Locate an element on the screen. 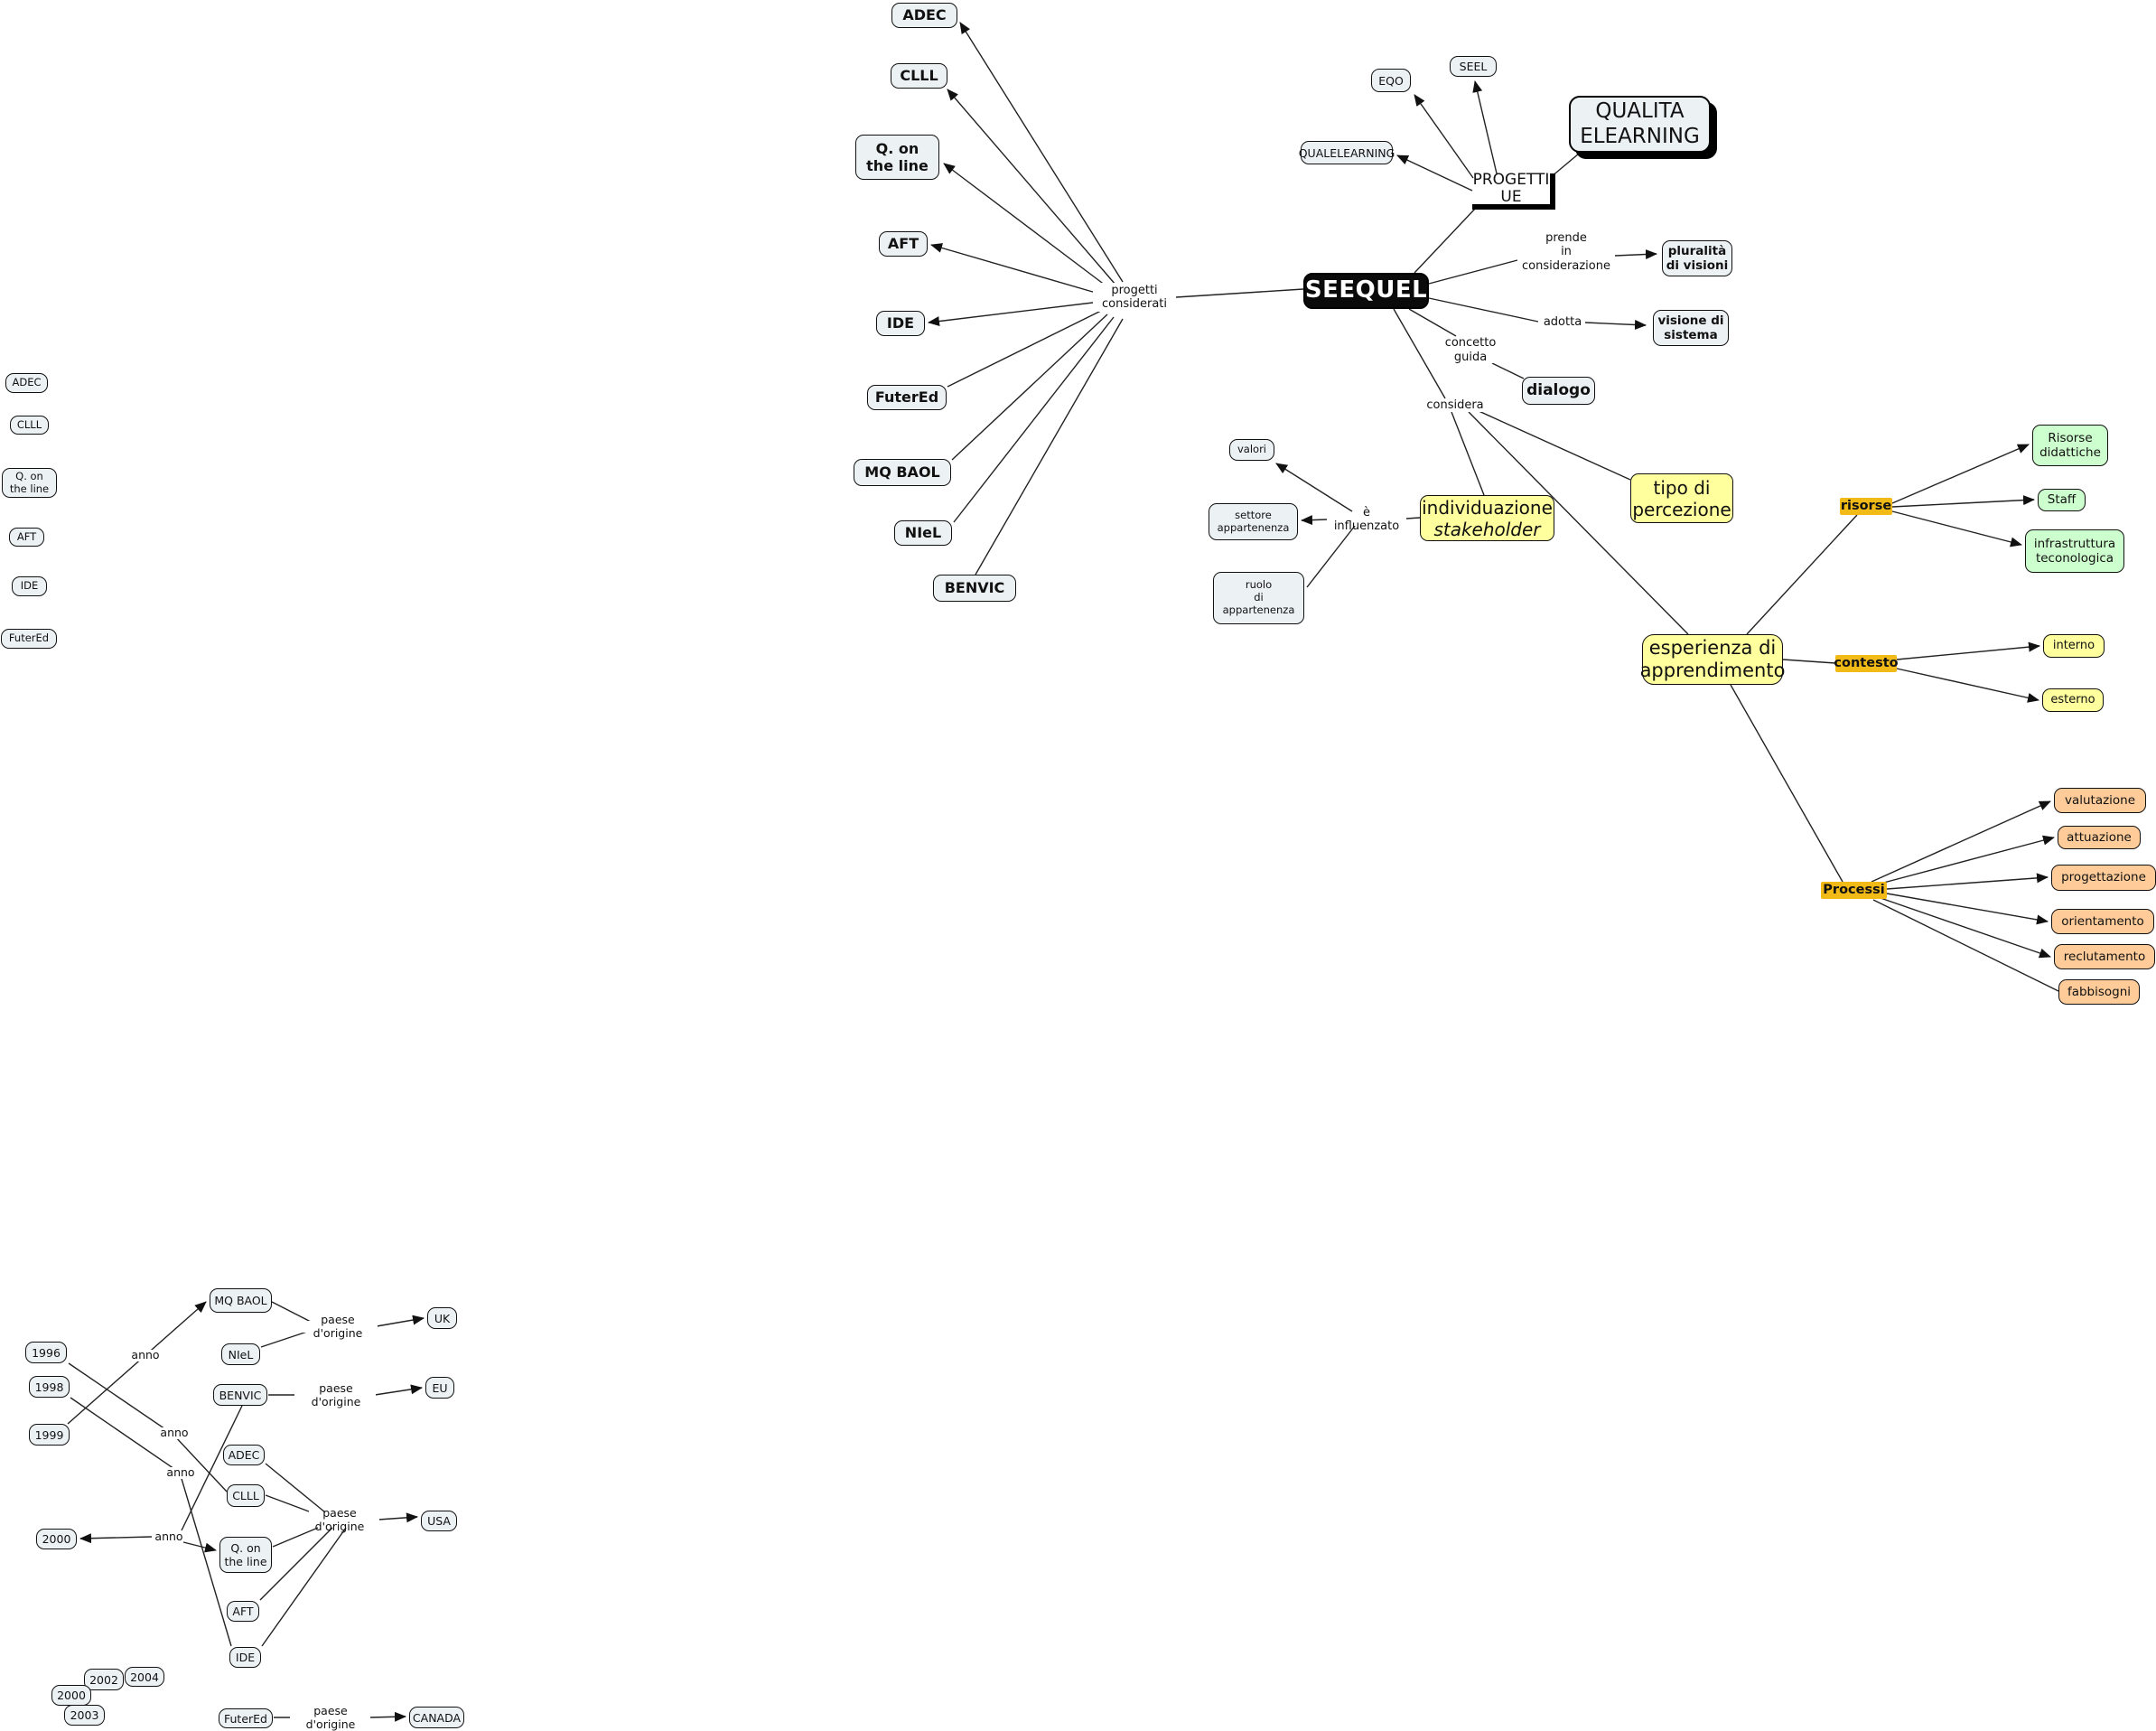 This screenshot has width=2156, height=1731. node-visione-di-sistema: visione di sistema is located at coordinates (1691, 328).